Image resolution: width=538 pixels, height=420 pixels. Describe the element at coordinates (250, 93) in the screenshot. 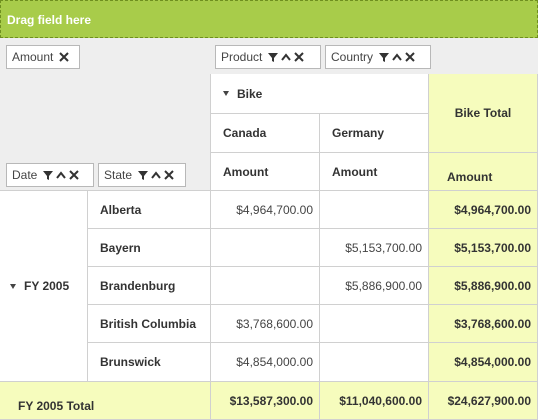

I see `column-group-label: Bike` at that location.